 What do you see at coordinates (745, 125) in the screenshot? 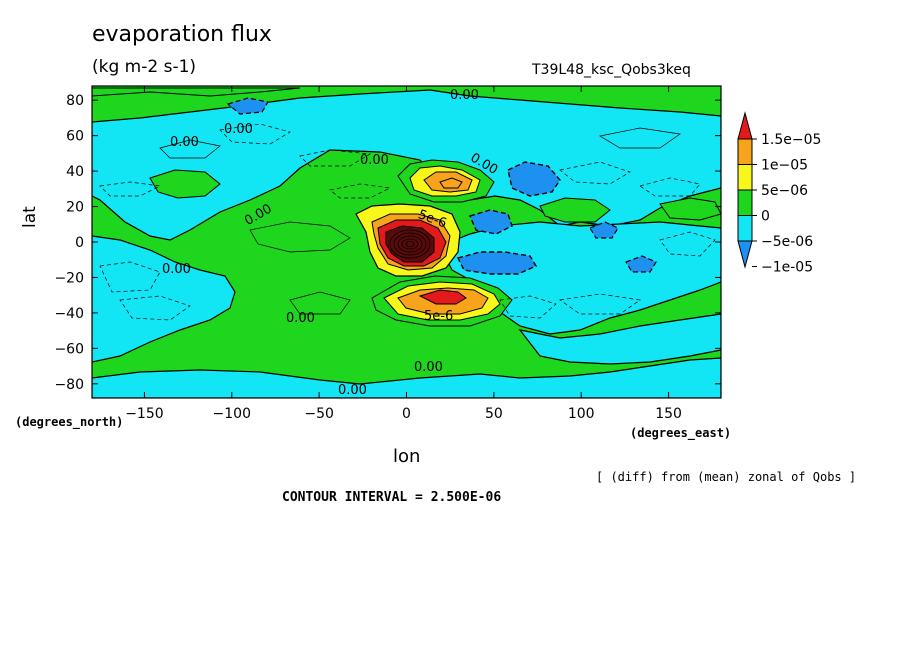
I see `colorbar-arrow-top` at bounding box center [745, 125].